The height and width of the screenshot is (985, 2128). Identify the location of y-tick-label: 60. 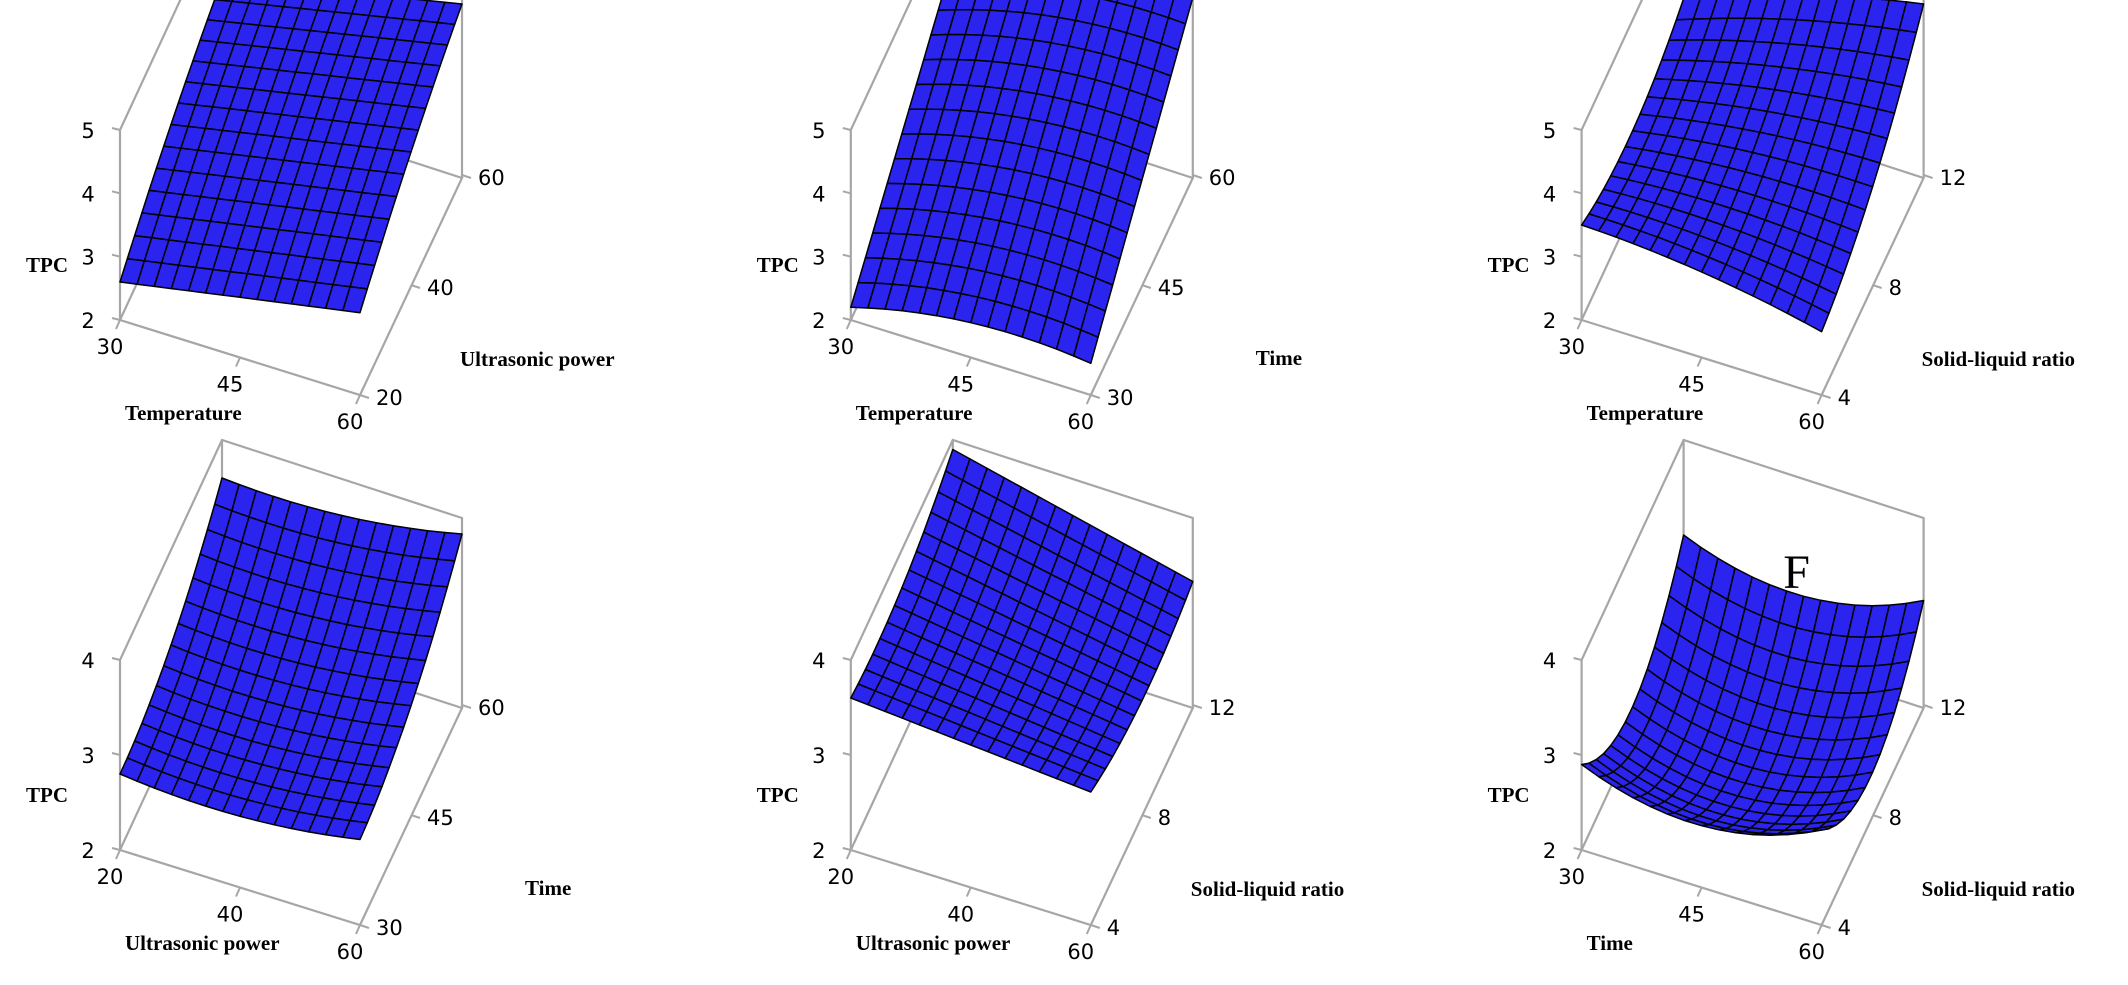
(1222, 178).